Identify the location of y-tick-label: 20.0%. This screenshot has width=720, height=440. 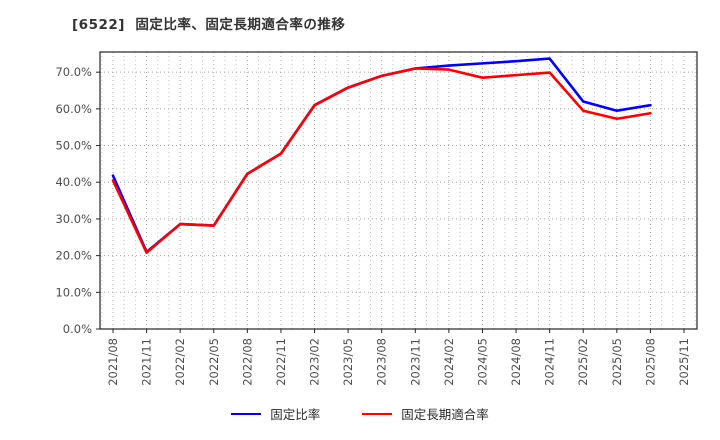
(73, 256).